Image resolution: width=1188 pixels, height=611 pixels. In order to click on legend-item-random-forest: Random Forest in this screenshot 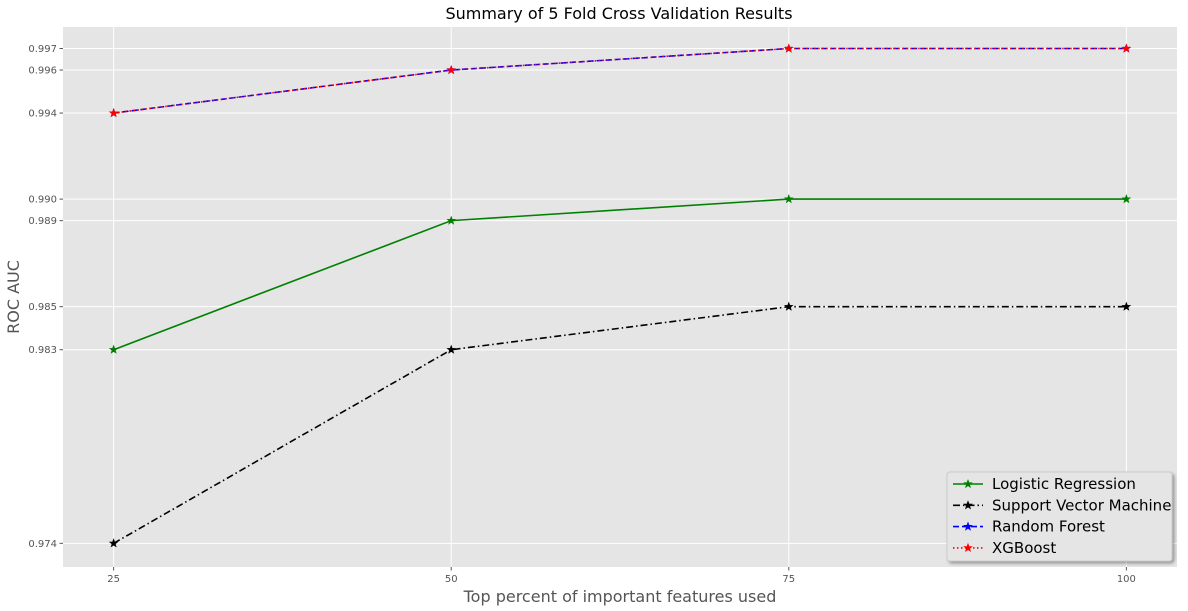, I will do `click(1029, 527)`.